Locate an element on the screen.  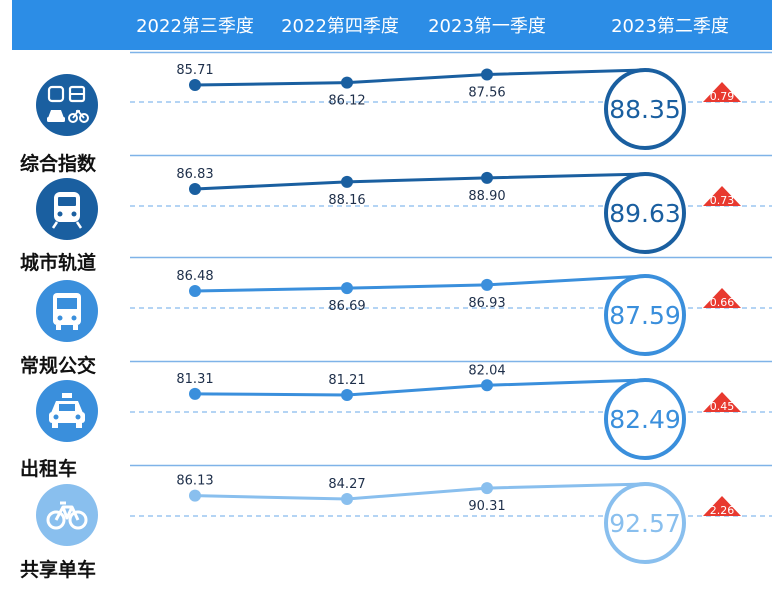
data-label: 86.93 is located at coordinates (486, 303).